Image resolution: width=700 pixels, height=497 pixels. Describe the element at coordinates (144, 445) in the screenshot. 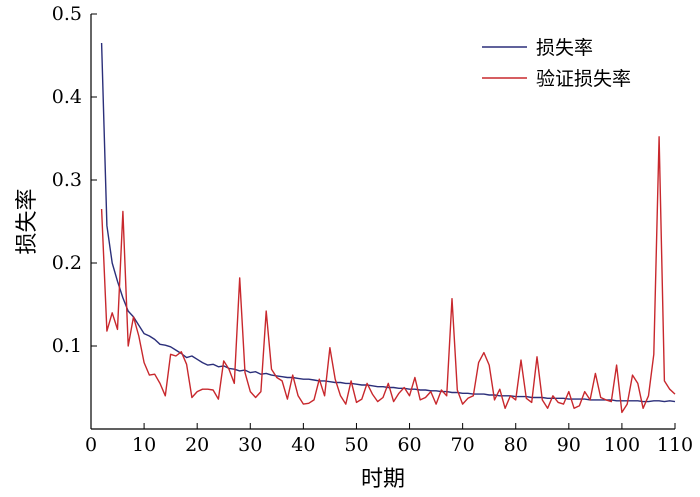

I see `x-tick-label: 10` at that location.